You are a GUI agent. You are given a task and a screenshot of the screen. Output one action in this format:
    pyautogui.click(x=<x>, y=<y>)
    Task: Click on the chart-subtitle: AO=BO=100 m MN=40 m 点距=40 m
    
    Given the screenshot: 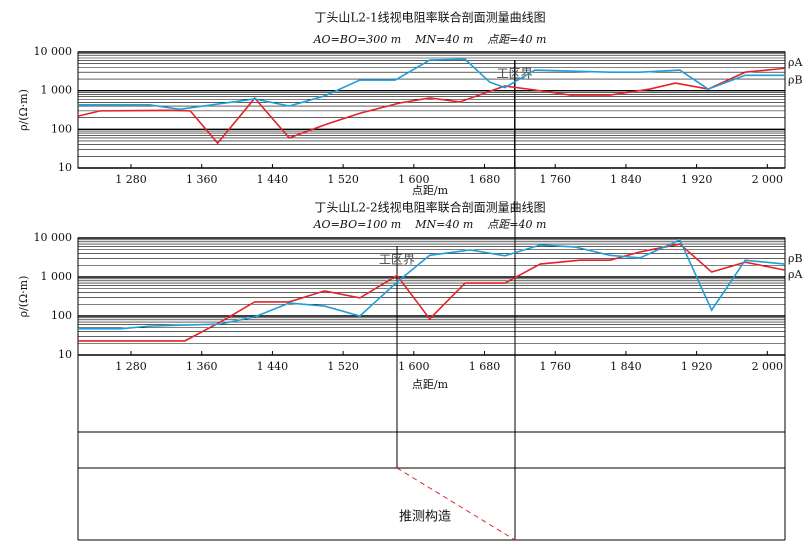 What is the action you would take?
    pyautogui.click(x=430, y=224)
    